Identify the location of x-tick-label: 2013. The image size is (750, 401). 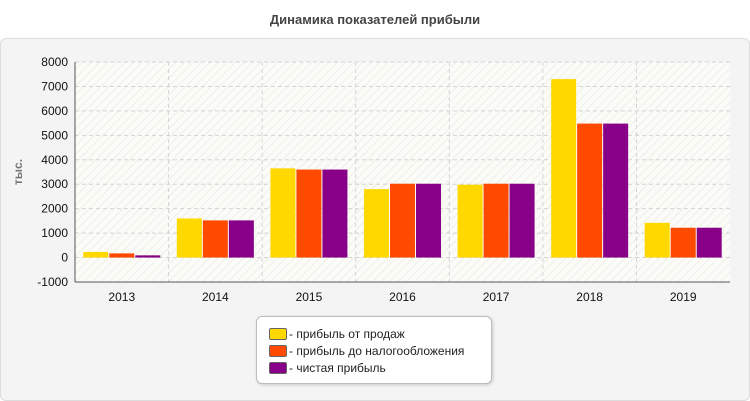
(121, 297).